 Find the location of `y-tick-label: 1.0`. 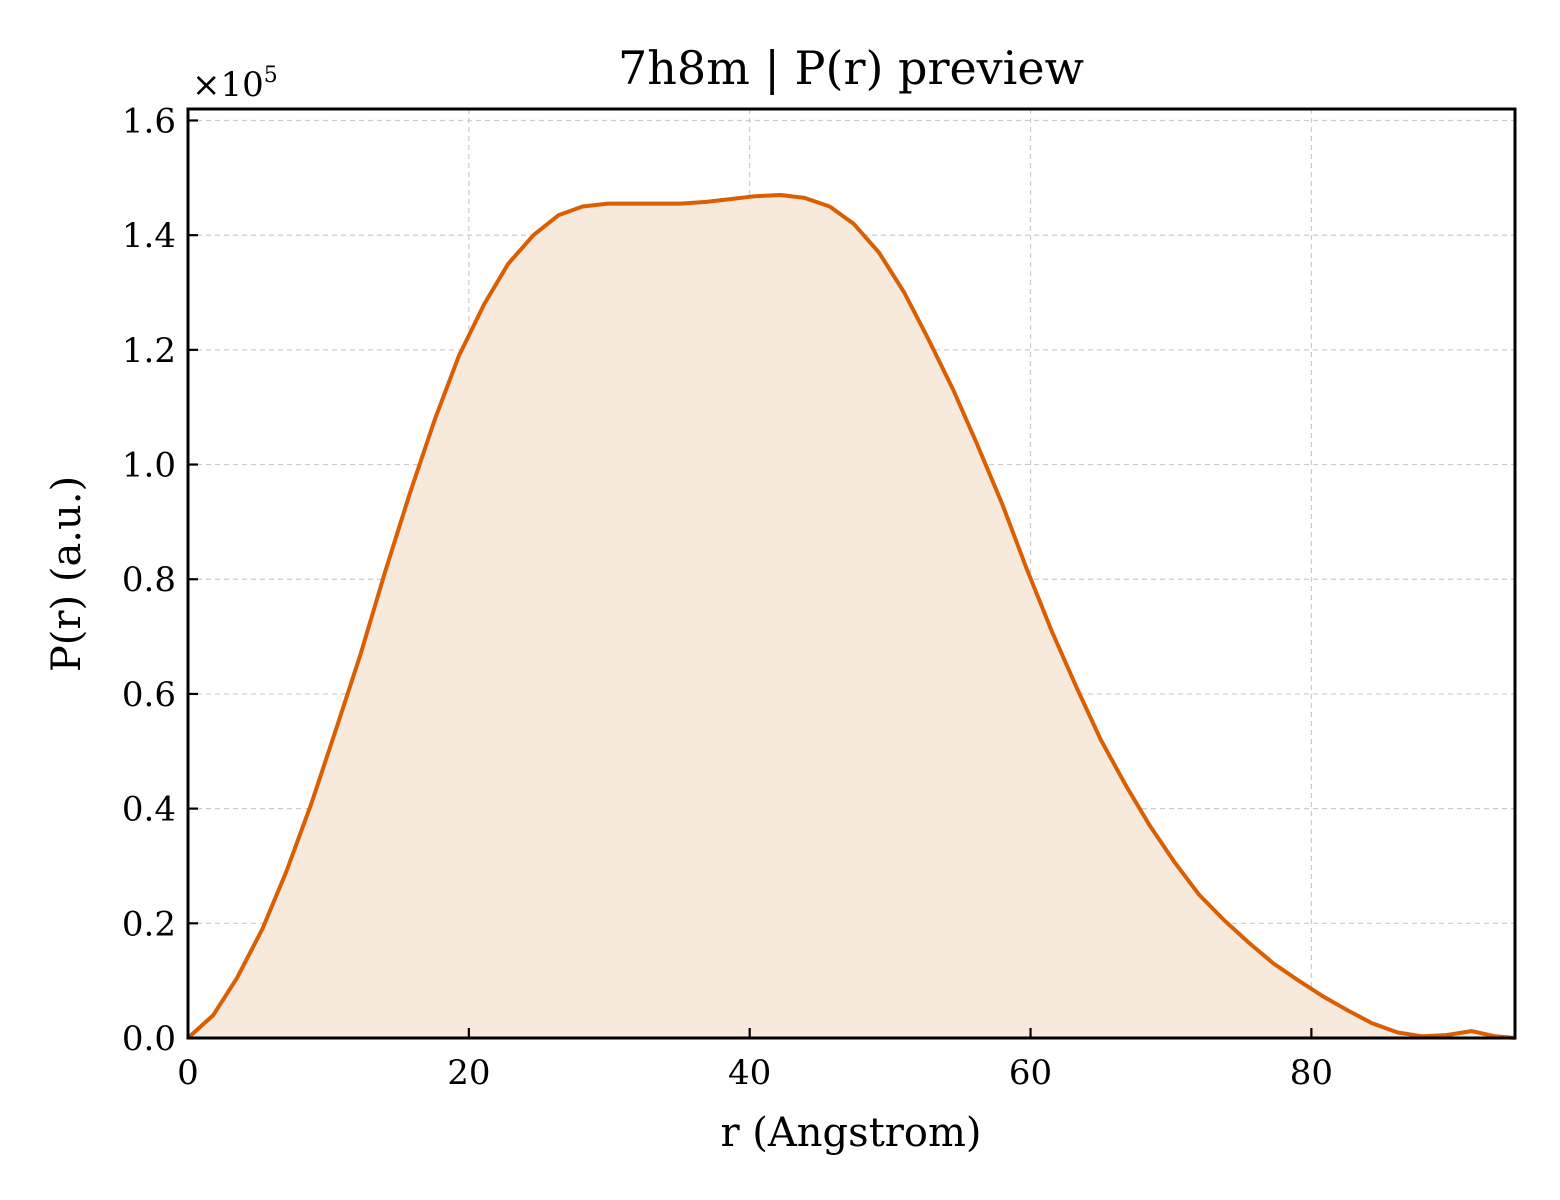

y-tick-label: 1.0 is located at coordinates (149, 466).